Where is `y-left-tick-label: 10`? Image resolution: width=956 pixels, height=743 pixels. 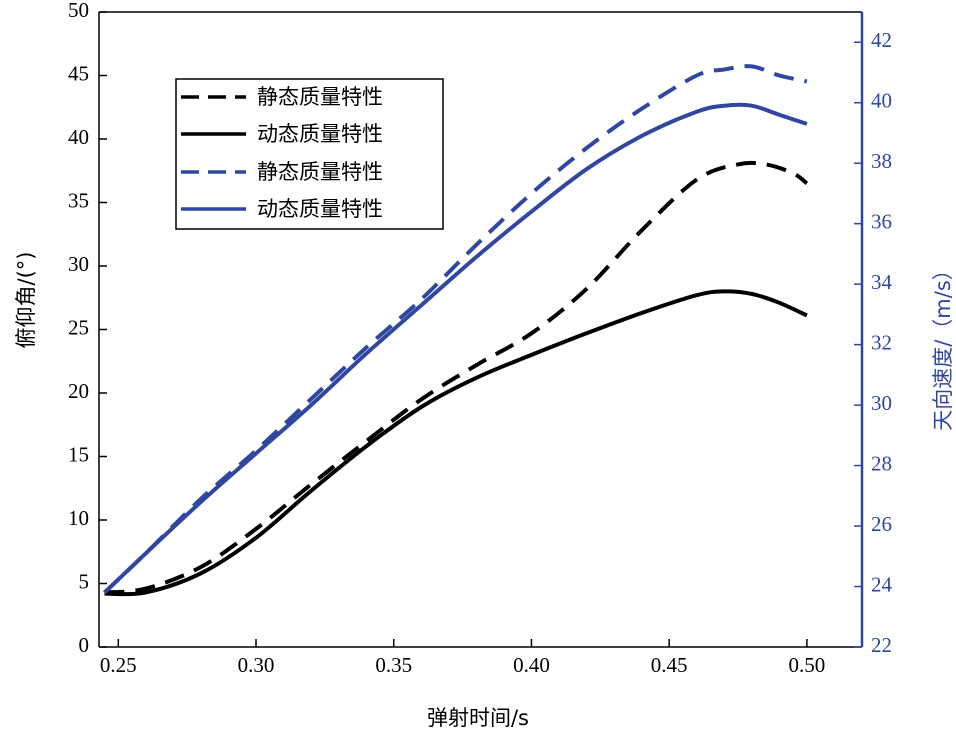
y-left-tick-label: 10 is located at coordinates (78, 518).